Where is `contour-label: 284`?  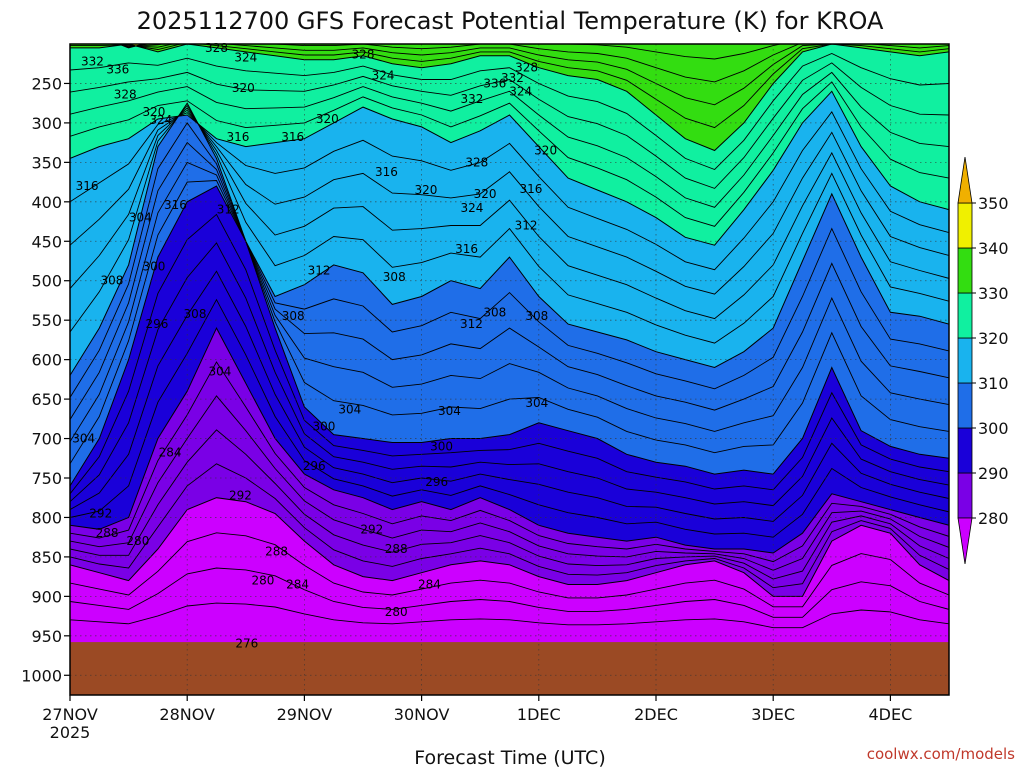
contour-label: 284 is located at coordinates (429, 585).